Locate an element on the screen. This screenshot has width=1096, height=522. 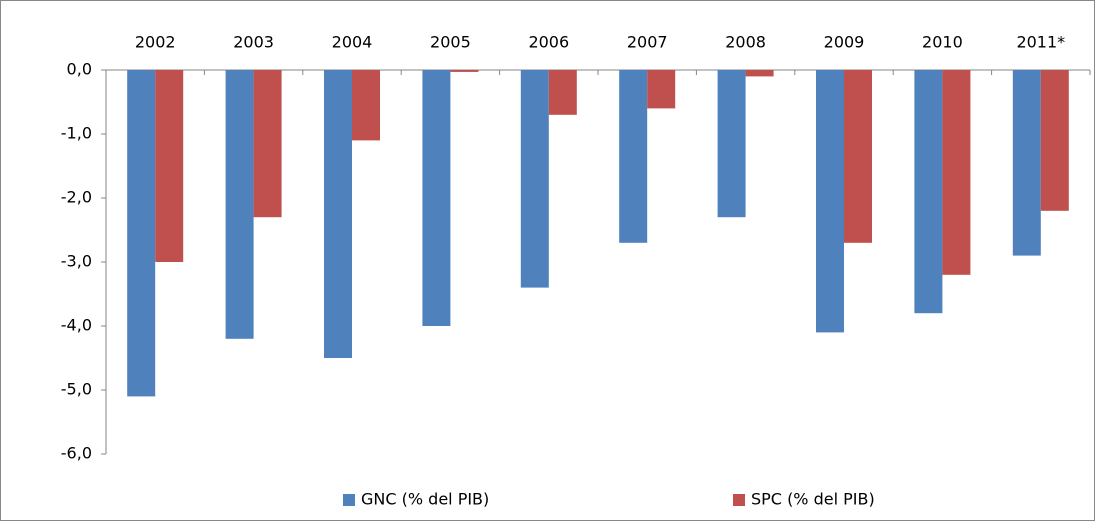
x-tick-label: 2004 is located at coordinates (352, 42).